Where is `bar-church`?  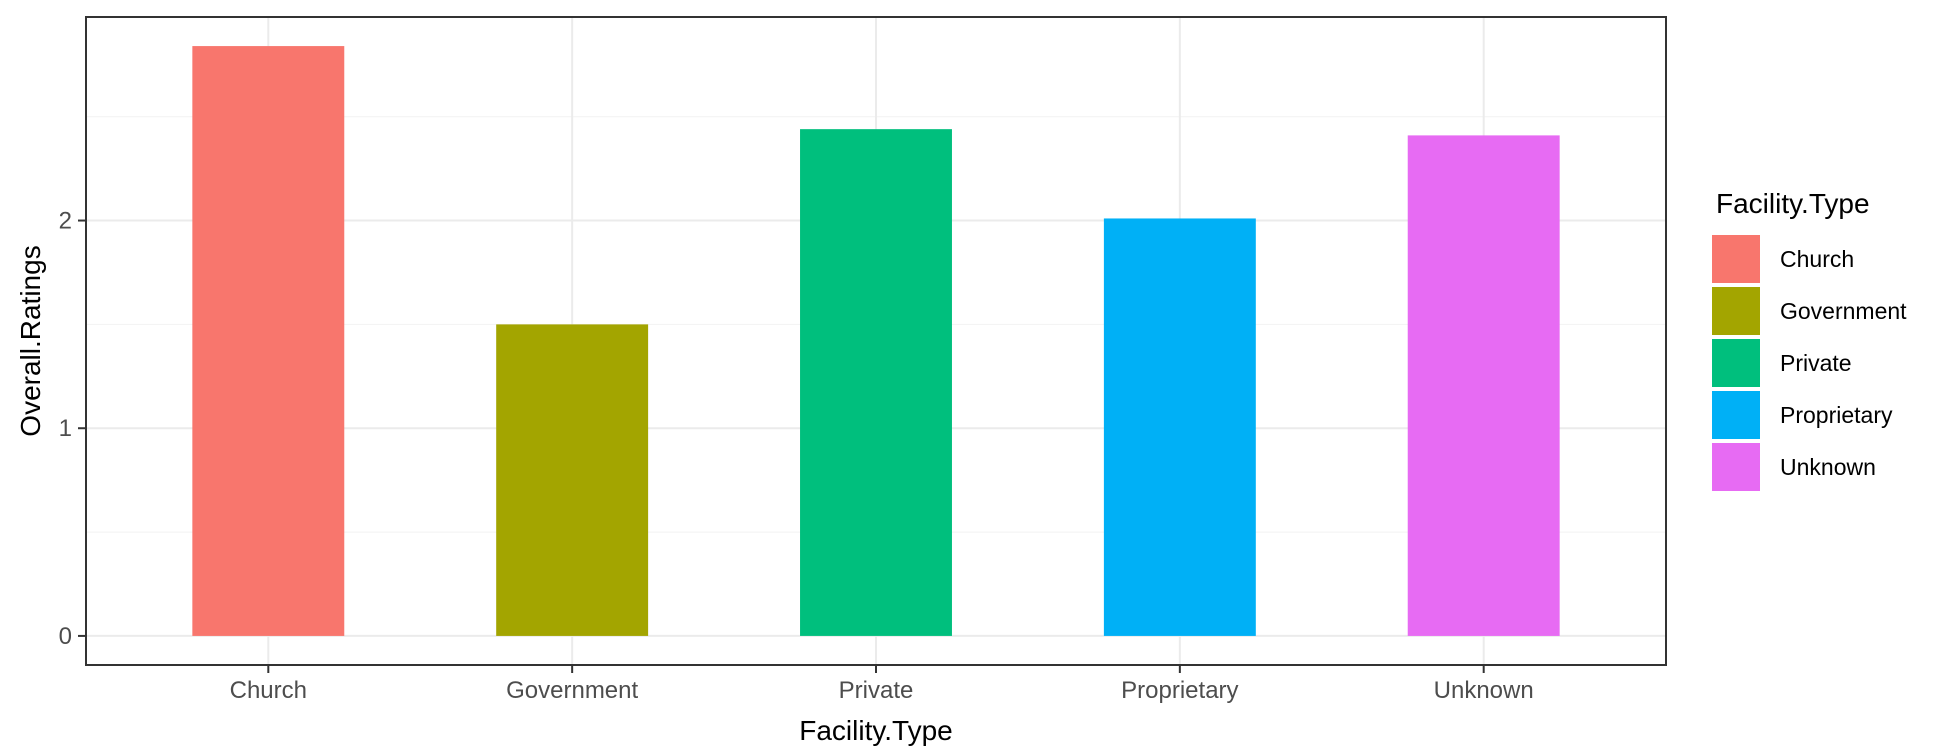
bar-church is located at coordinates (268, 341).